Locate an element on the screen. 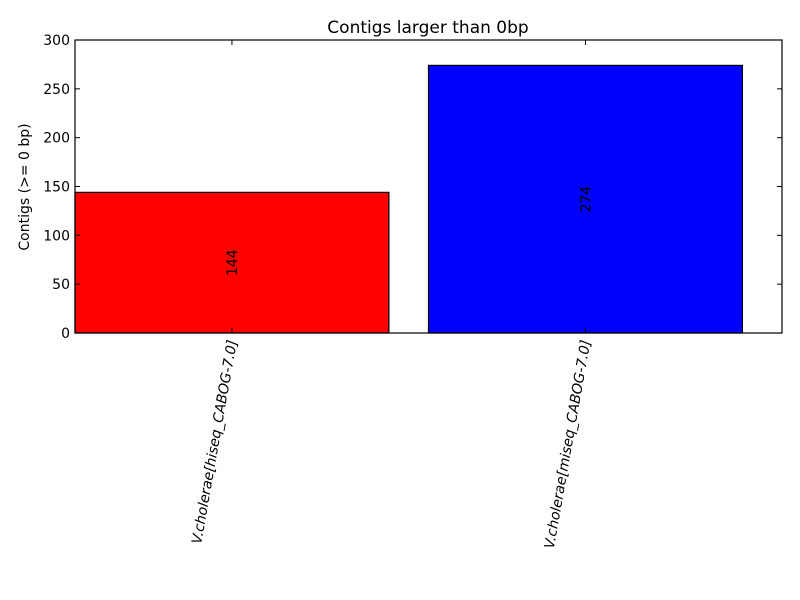 The height and width of the screenshot is (600, 800). y-tick-label: 250 is located at coordinates (56, 90).